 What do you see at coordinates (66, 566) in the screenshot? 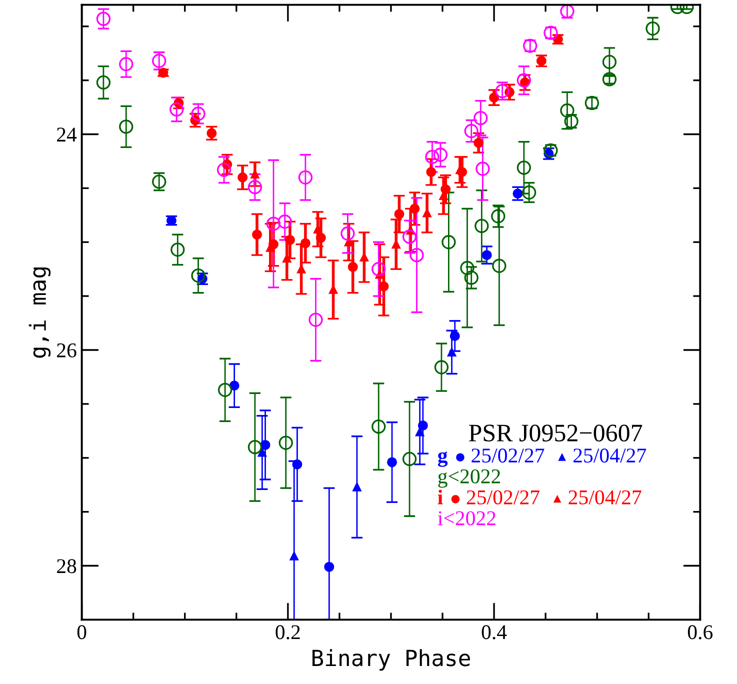
I see `y-tick-label: 28` at bounding box center [66, 566].